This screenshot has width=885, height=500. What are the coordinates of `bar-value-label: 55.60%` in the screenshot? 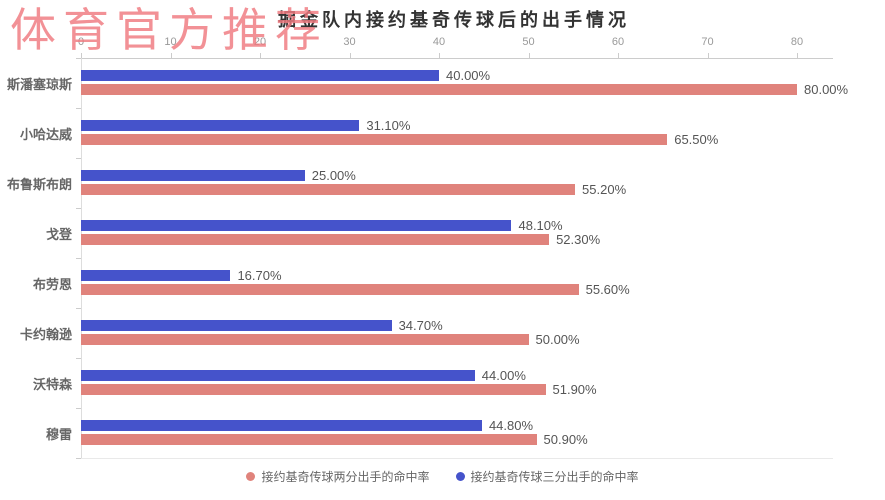 It's located at (607, 289).